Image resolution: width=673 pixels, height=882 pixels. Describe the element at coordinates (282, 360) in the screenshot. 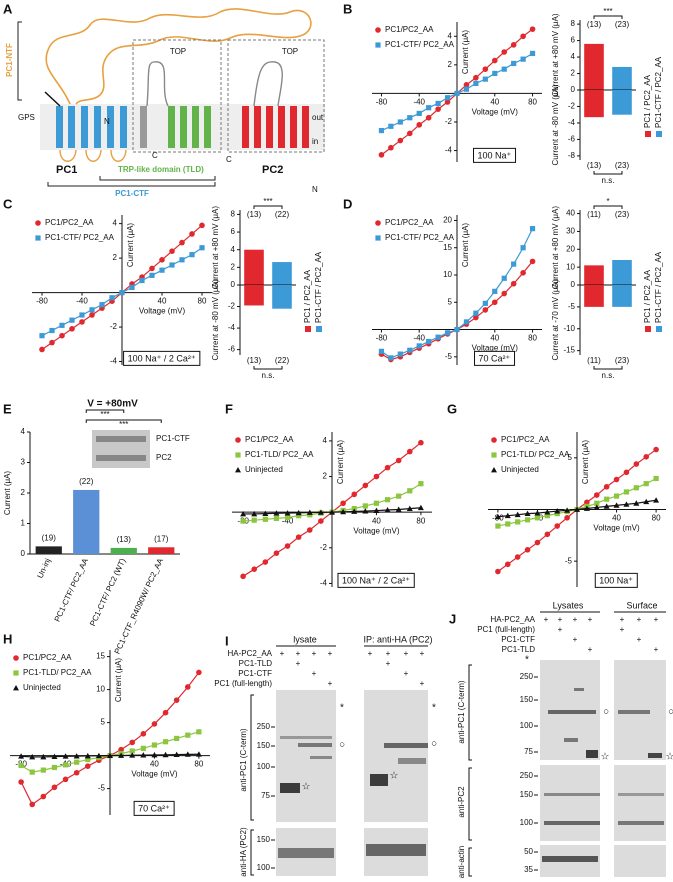

I see `n-label: (22)` at that location.